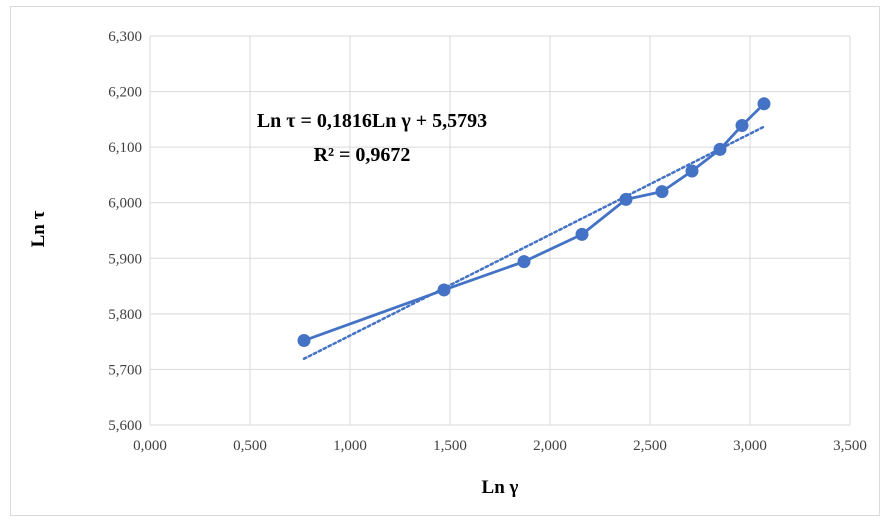 The height and width of the screenshot is (524, 892). I want to click on x-axis-title: Ln γ, so click(500, 487).